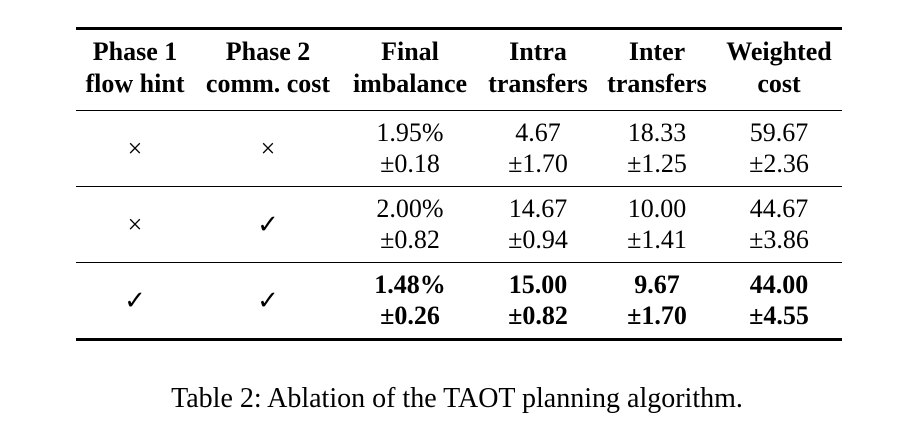 This screenshot has width=914, height=432. Describe the element at coordinates (410, 224) in the screenshot. I see `final-imbalance-cell: 2.00% ±0.82` at that location.